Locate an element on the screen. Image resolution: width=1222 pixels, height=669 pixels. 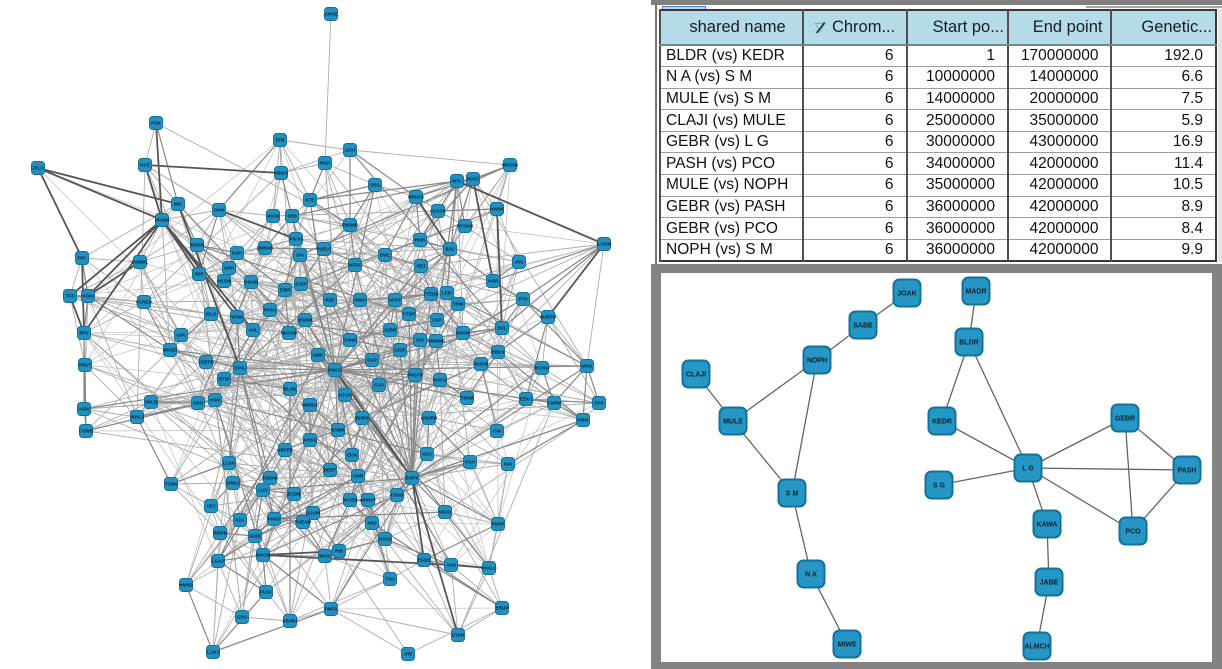
svg-text: CMR is located at coordinates (358, 476).